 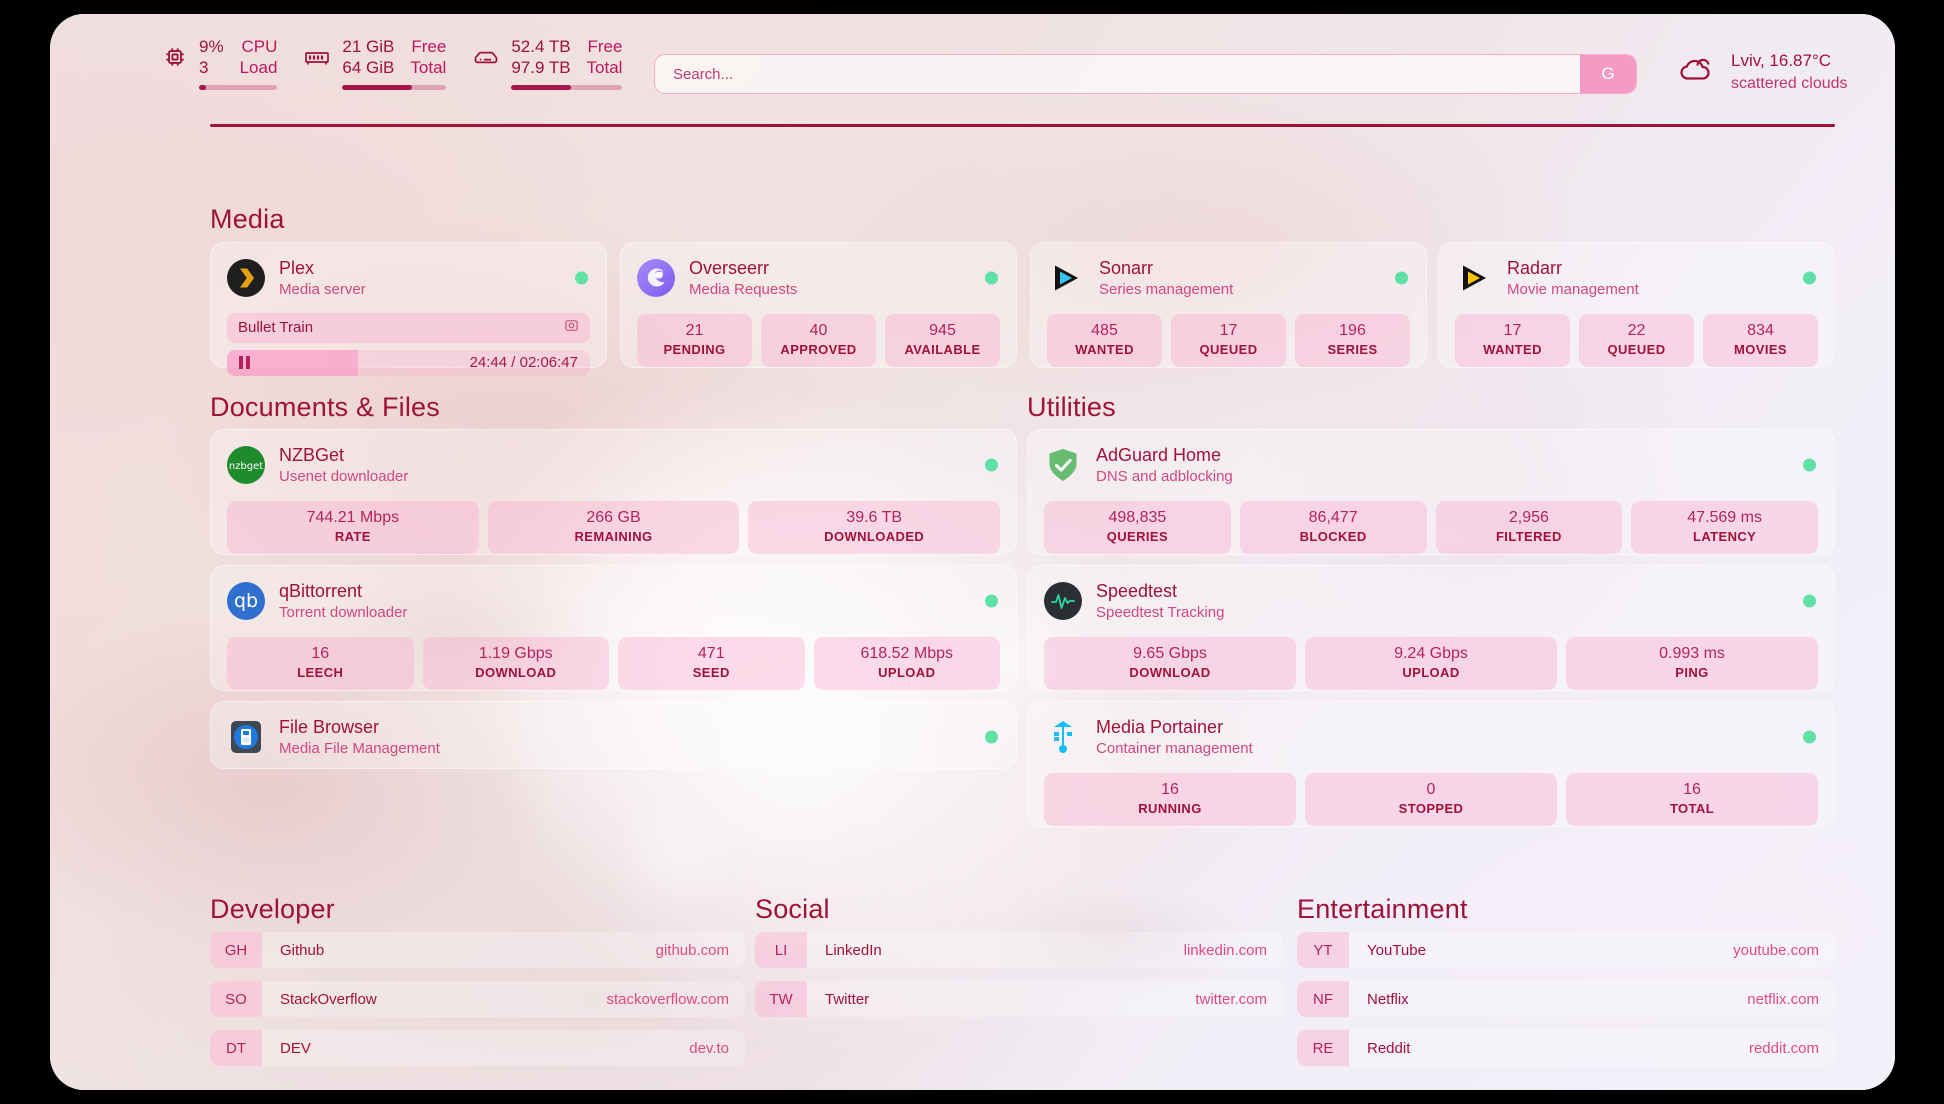 I want to click on cloud-icon, so click(x=1695, y=72).